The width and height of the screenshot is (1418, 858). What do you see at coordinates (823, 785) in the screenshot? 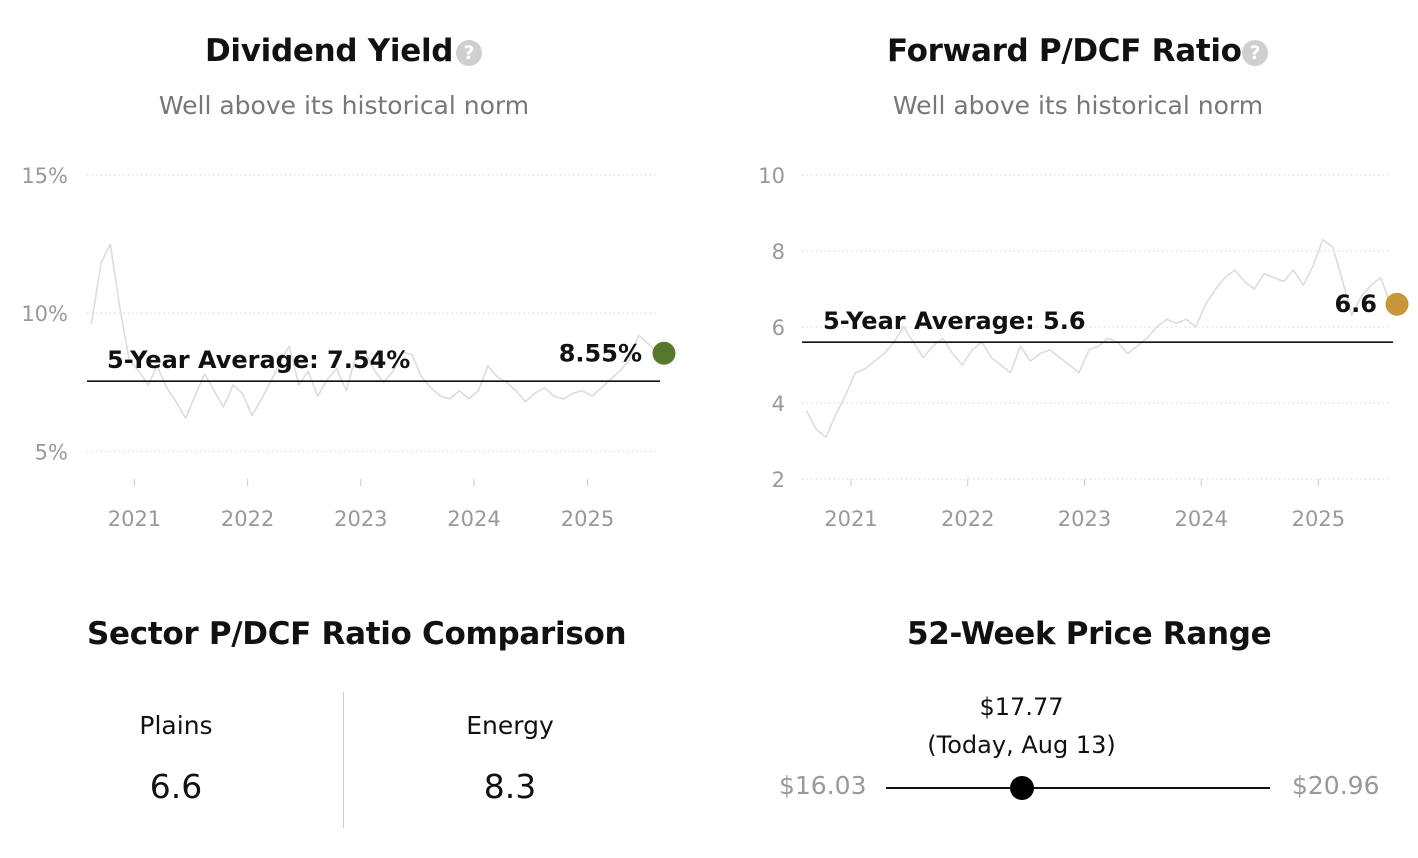
I see `price-range-low: $16.03` at bounding box center [823, 785].